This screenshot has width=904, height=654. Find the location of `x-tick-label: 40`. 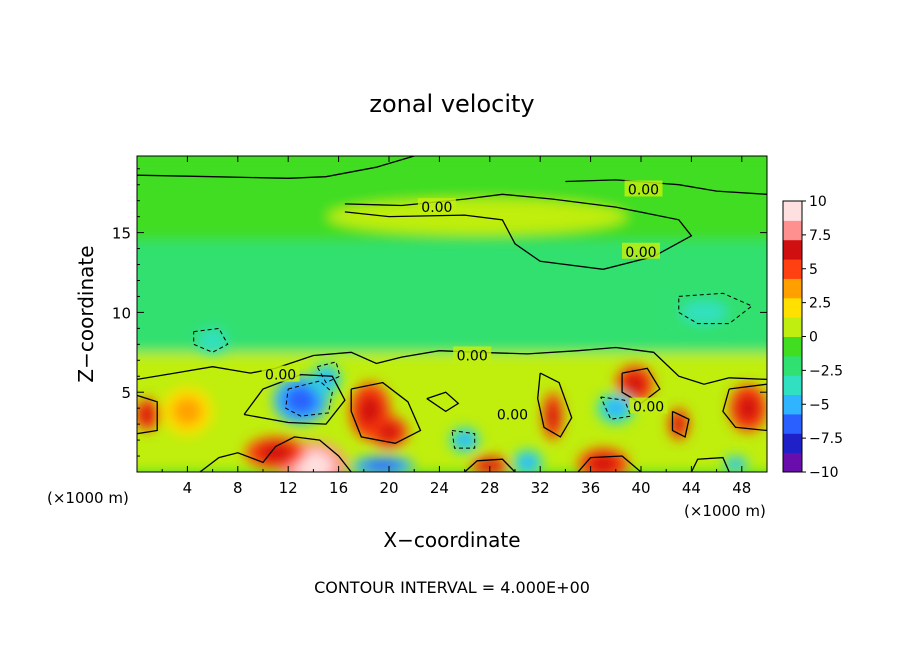

x-tick-label: 40 is located at coordinates (640, 488).